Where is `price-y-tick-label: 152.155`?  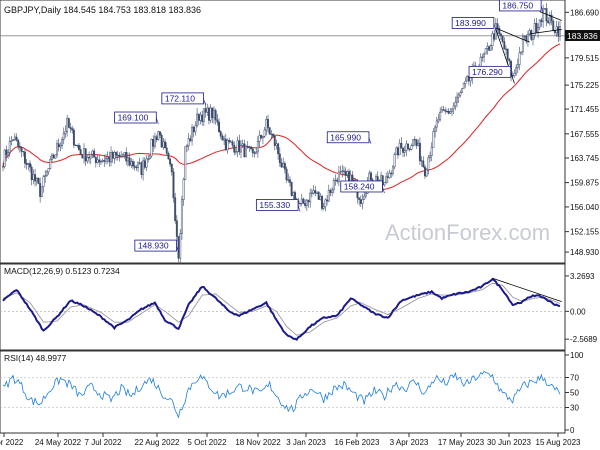 price-y-tick-label: 152.155 is located at coordinates (584, 232).